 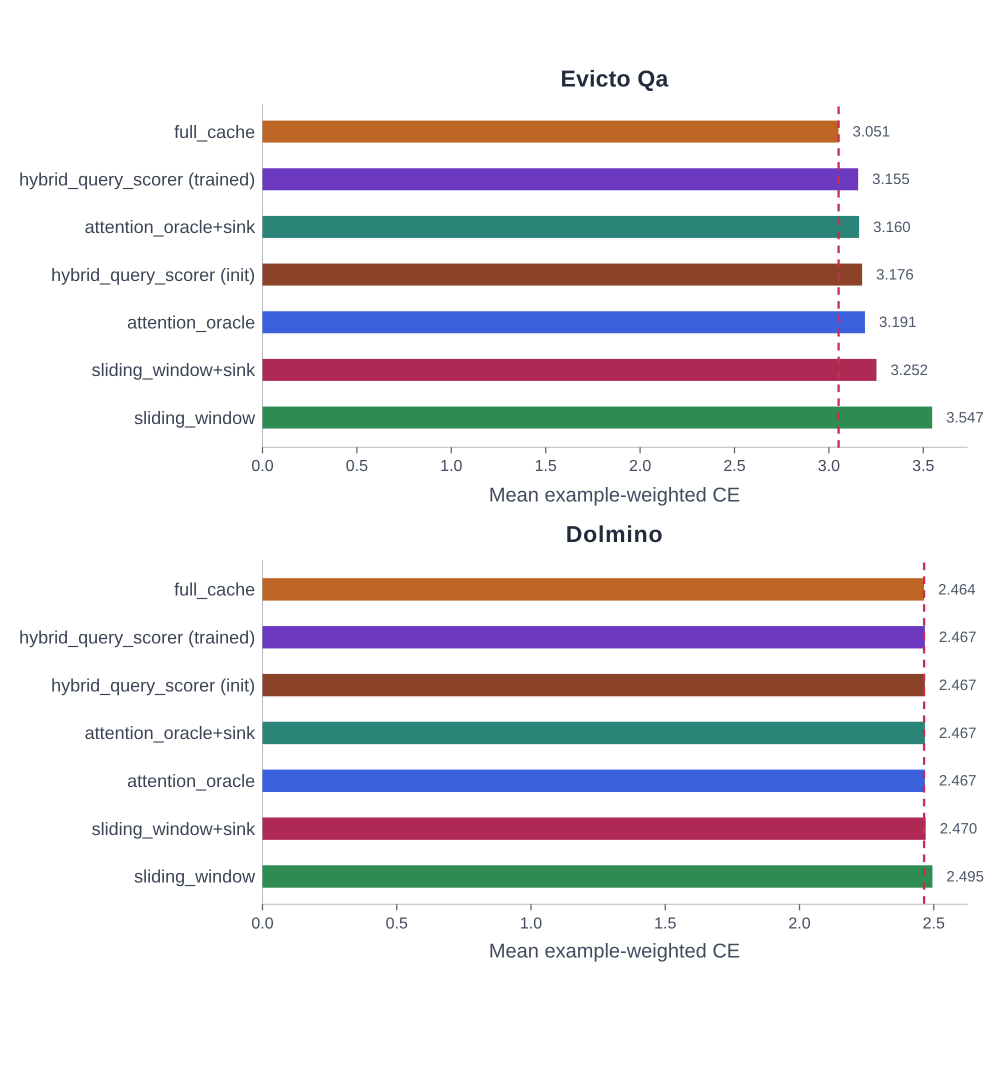 I want to click on svg-text: 3.160, so click(x=892, y=227).